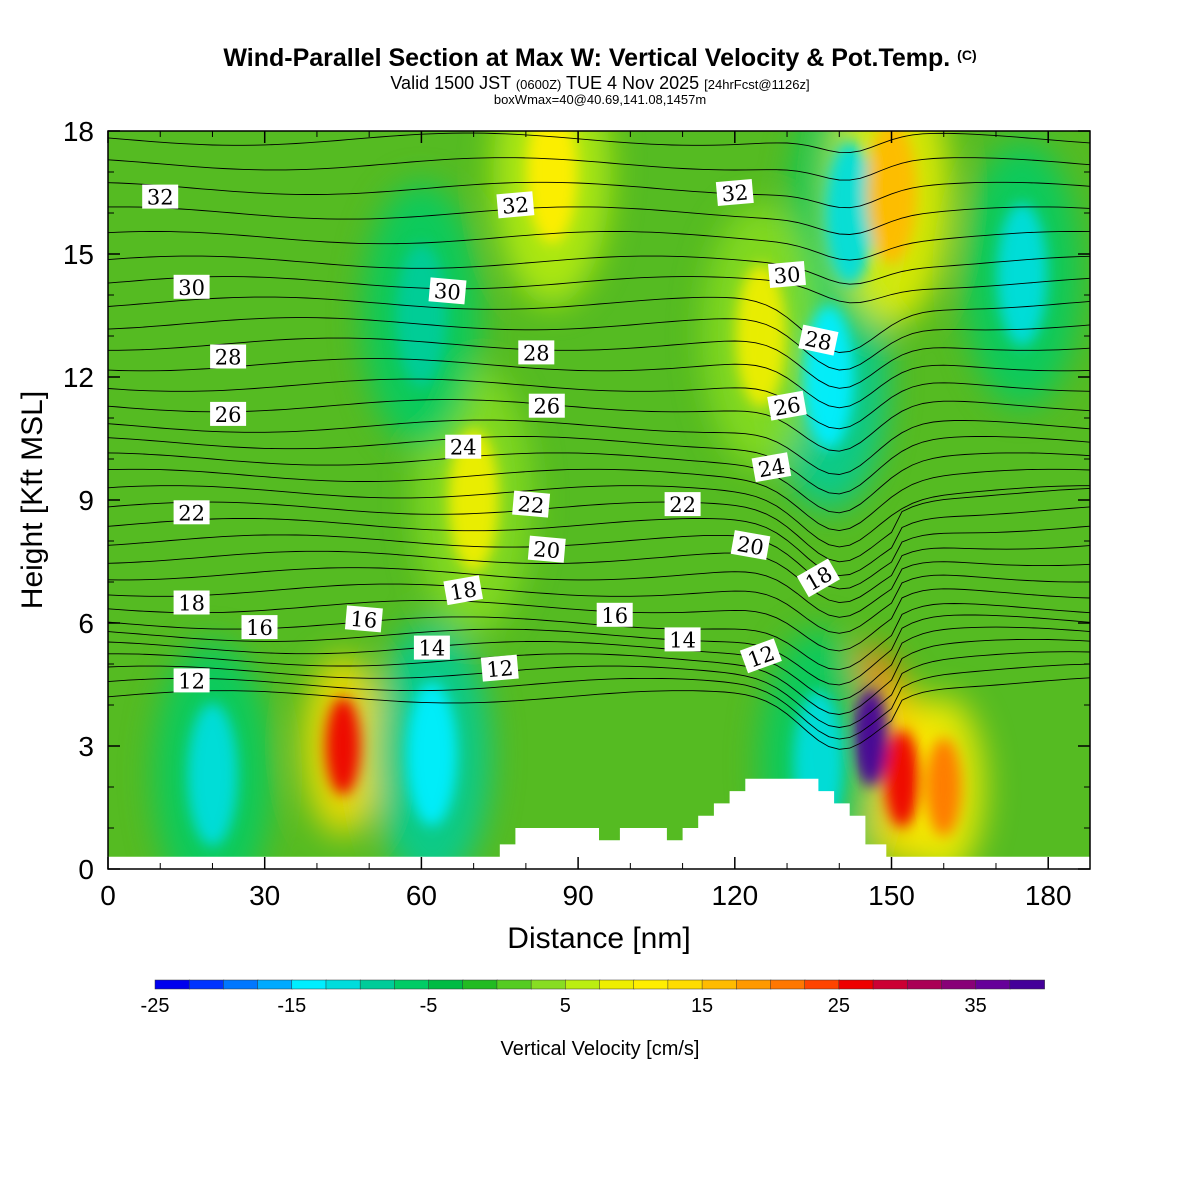  Describe the element at coordinates (78, 254) in the screenshot. I see `y-tick-label: 15` at that location.